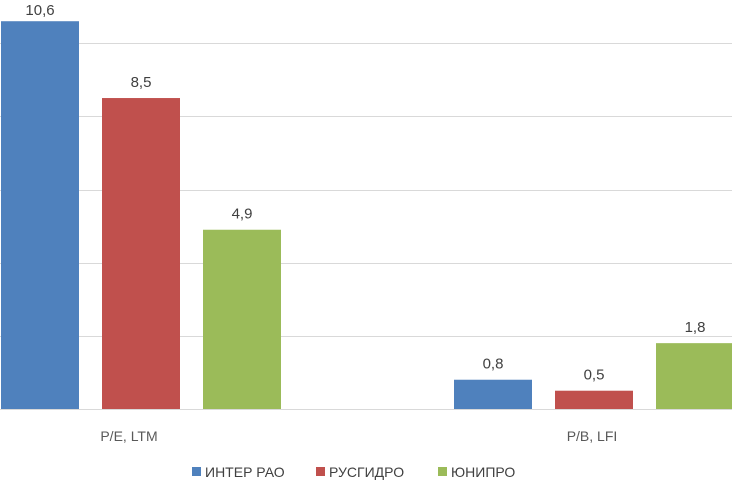 Image resolution: width=732 pixels, height=483 pixels. What do you see at coordinates (695, 327) in the screenshot?
I see `data-label: 1,8` at bounding box center [695, 327].